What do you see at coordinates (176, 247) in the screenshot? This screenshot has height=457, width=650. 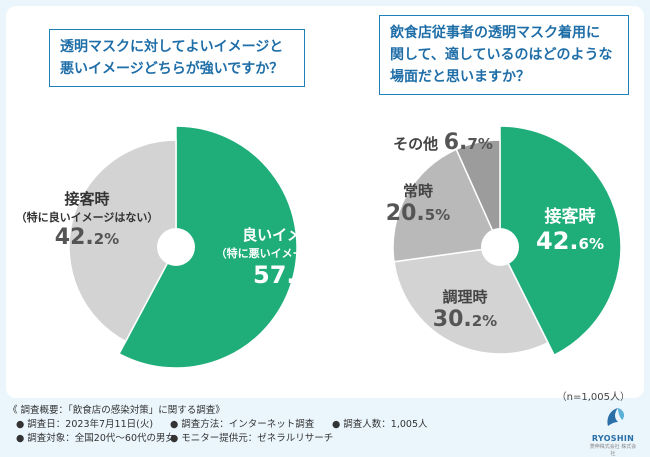 I see `pie1-center-hole` at bounding box center [176, 247].